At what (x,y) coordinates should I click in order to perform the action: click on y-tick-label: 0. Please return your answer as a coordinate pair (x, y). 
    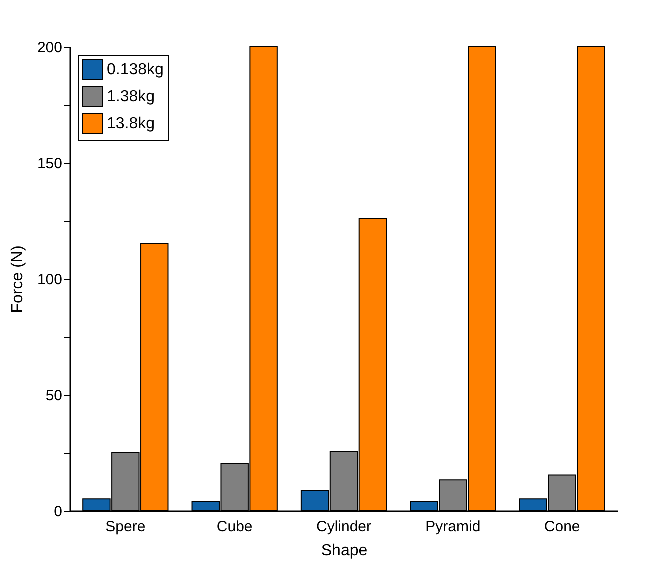
    Looking at the image, I should click on (58, 512).